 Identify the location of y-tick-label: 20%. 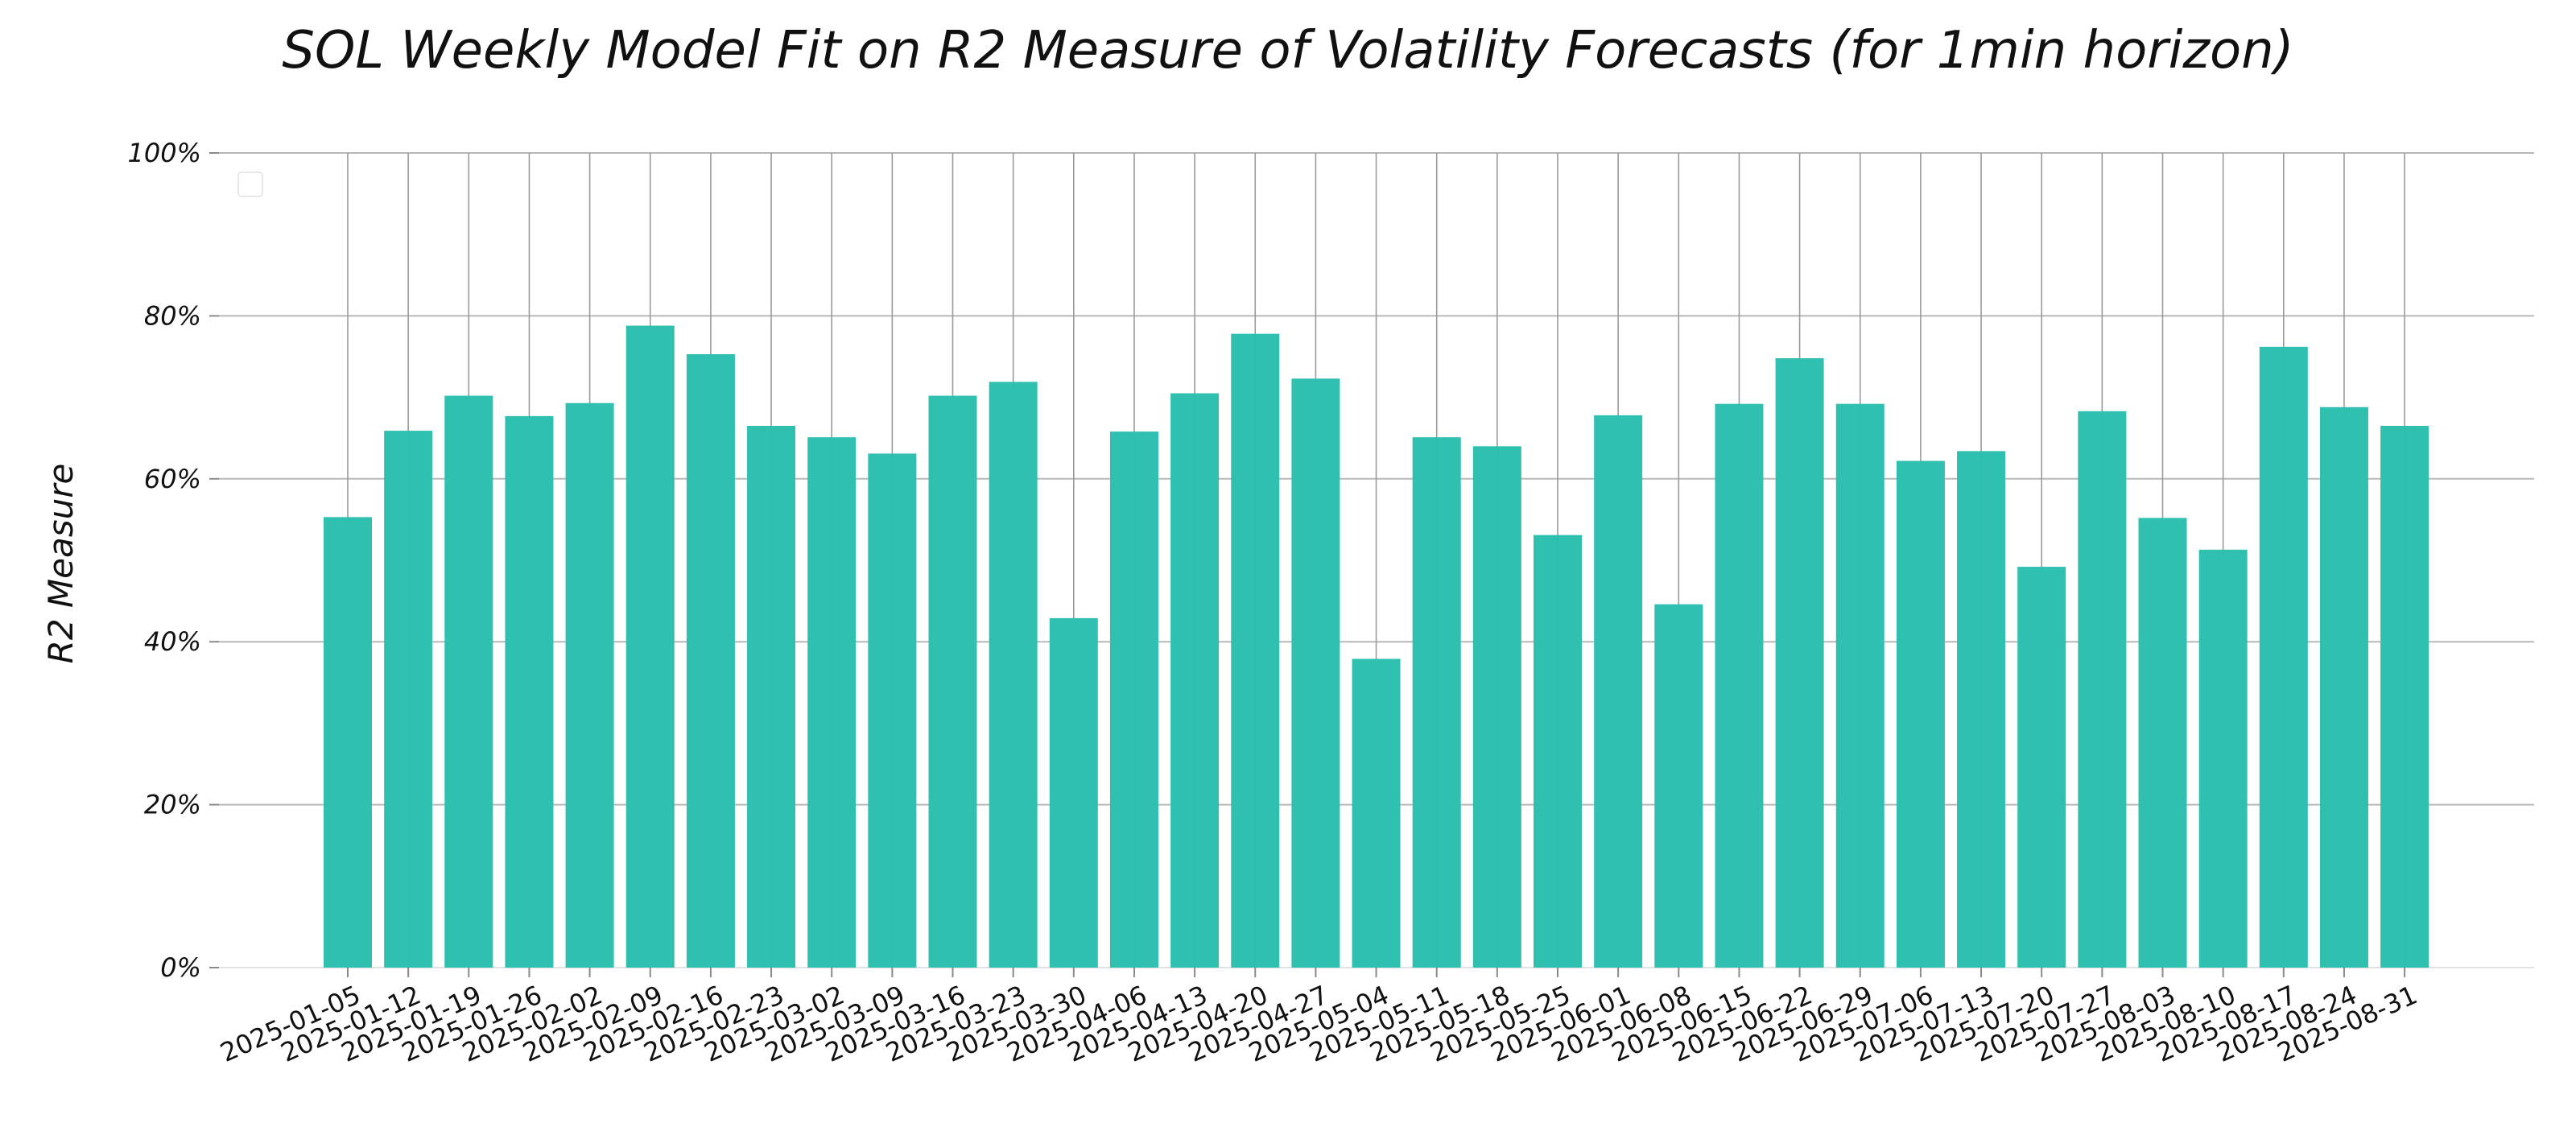
(172, 805).